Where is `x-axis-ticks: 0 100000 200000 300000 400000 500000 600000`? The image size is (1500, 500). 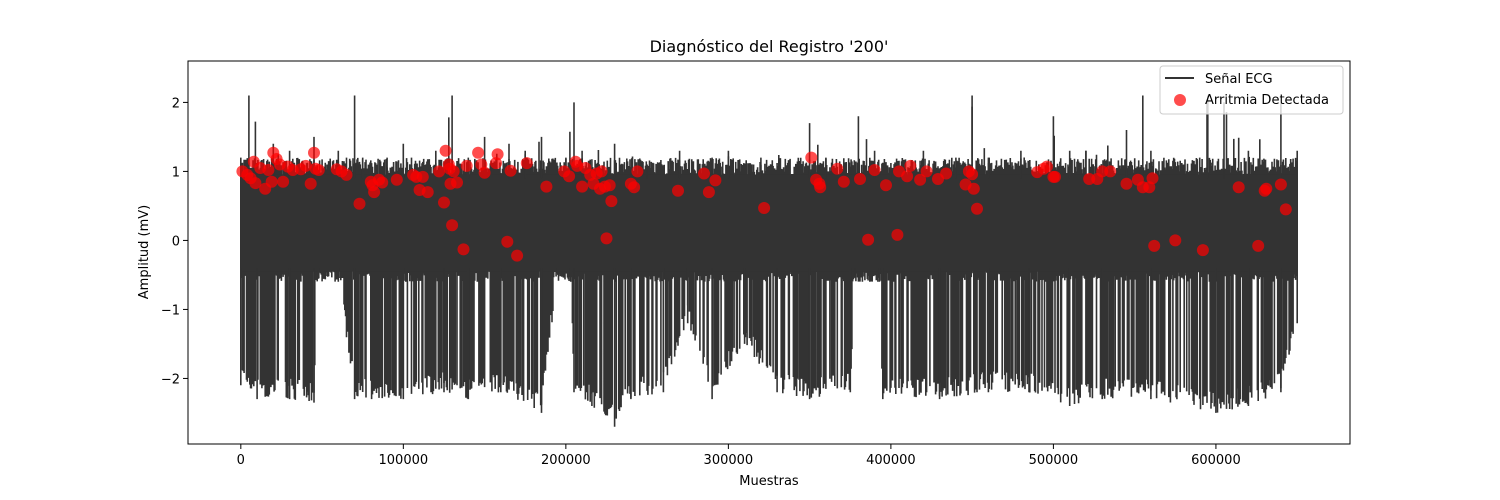 x-axis-ticks: 0 100000 200000 300000 400000 500000 600000 is located at coordinates (739, 456).